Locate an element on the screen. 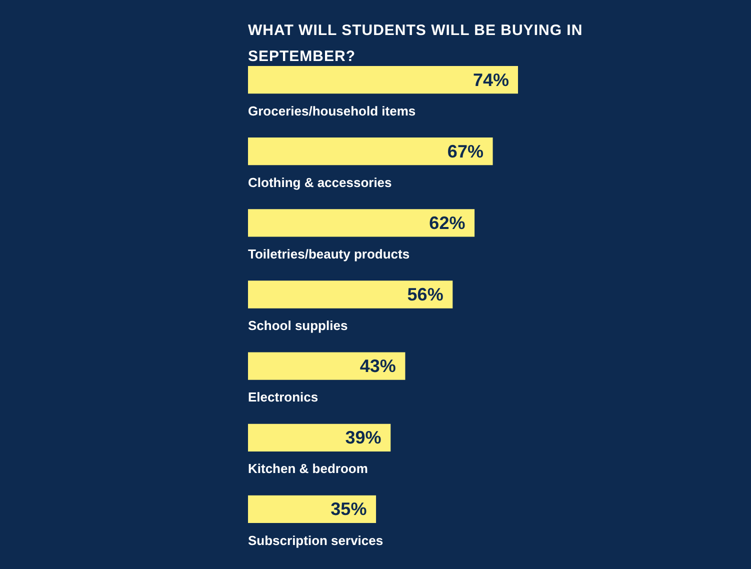 This screenshot has width=751, height=569. data-label: 62% is located at coordinates (447, 222).